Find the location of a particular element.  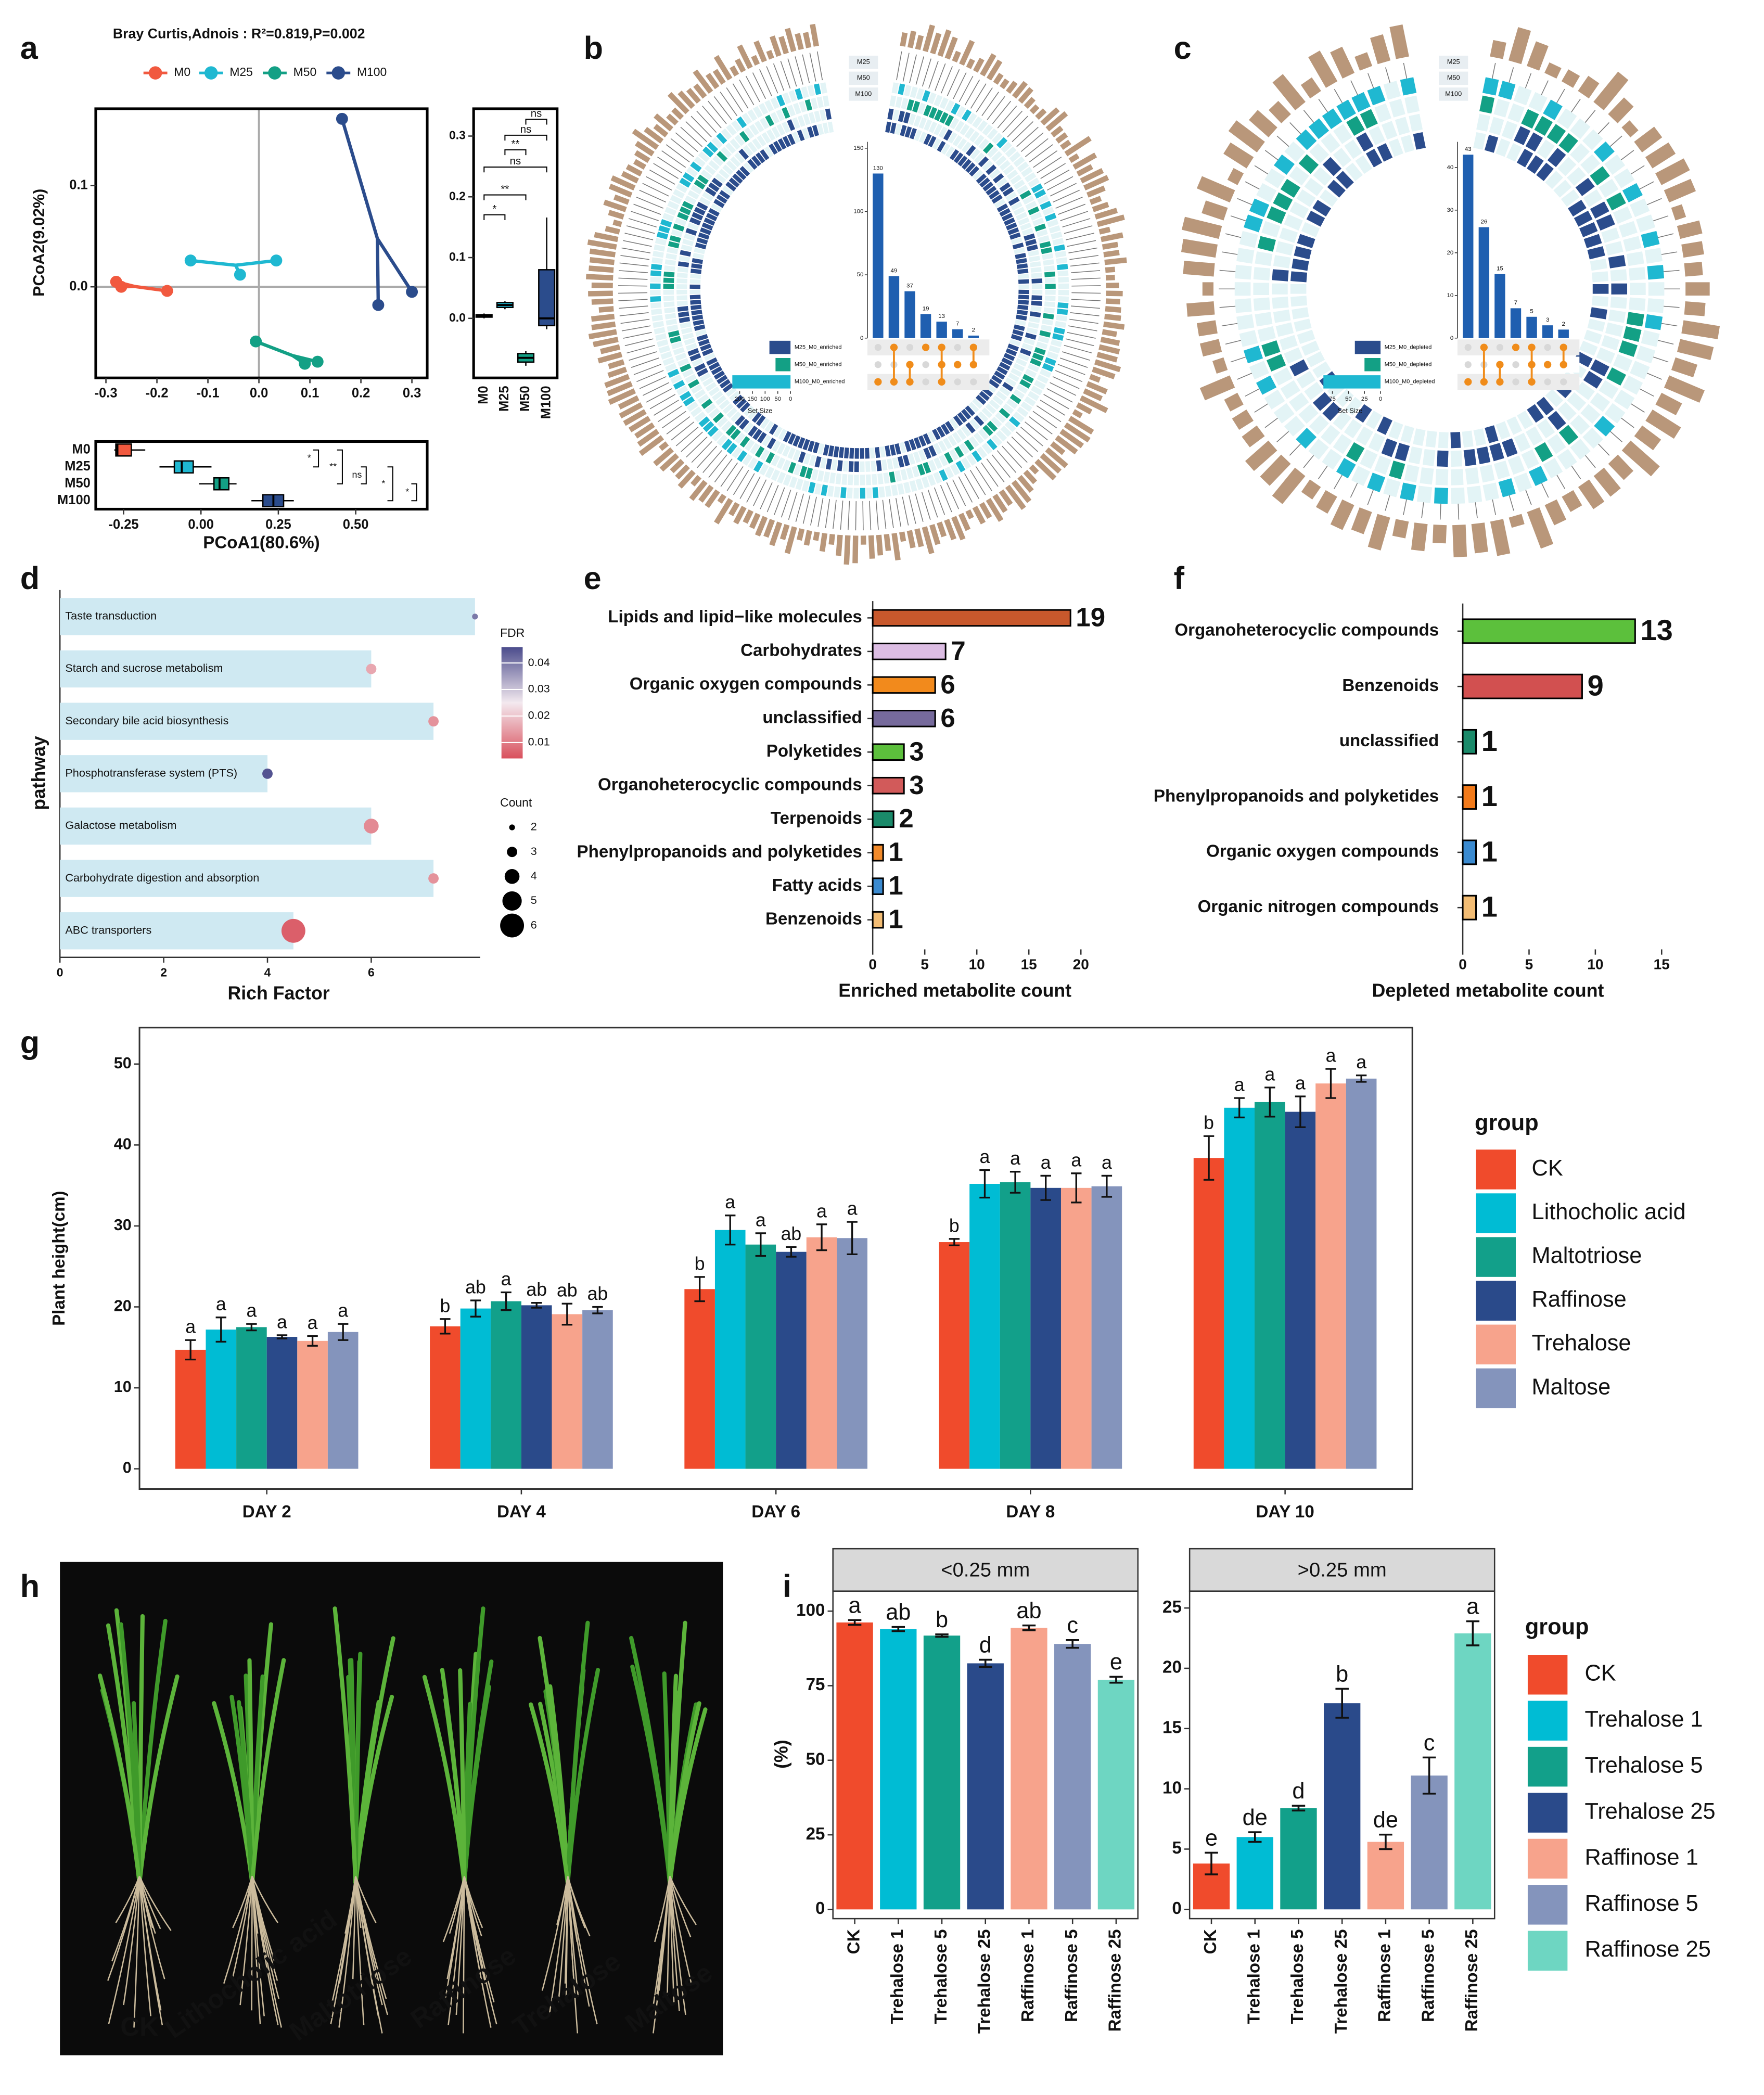

set-name: M25_M0_enriched is located at coordinates (818, 347).